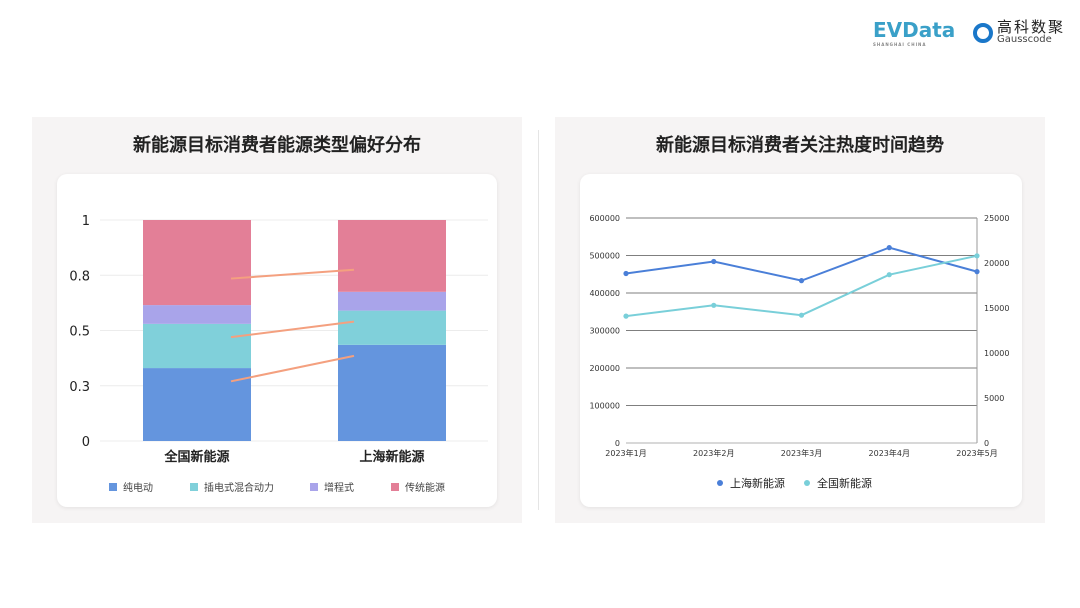 Image resolution: width=1080 pixels, height=608 pixels. Describe the element at coordinates (604, 256) in the screenshot. I see `y-left-tick-label: 500000` at that location.